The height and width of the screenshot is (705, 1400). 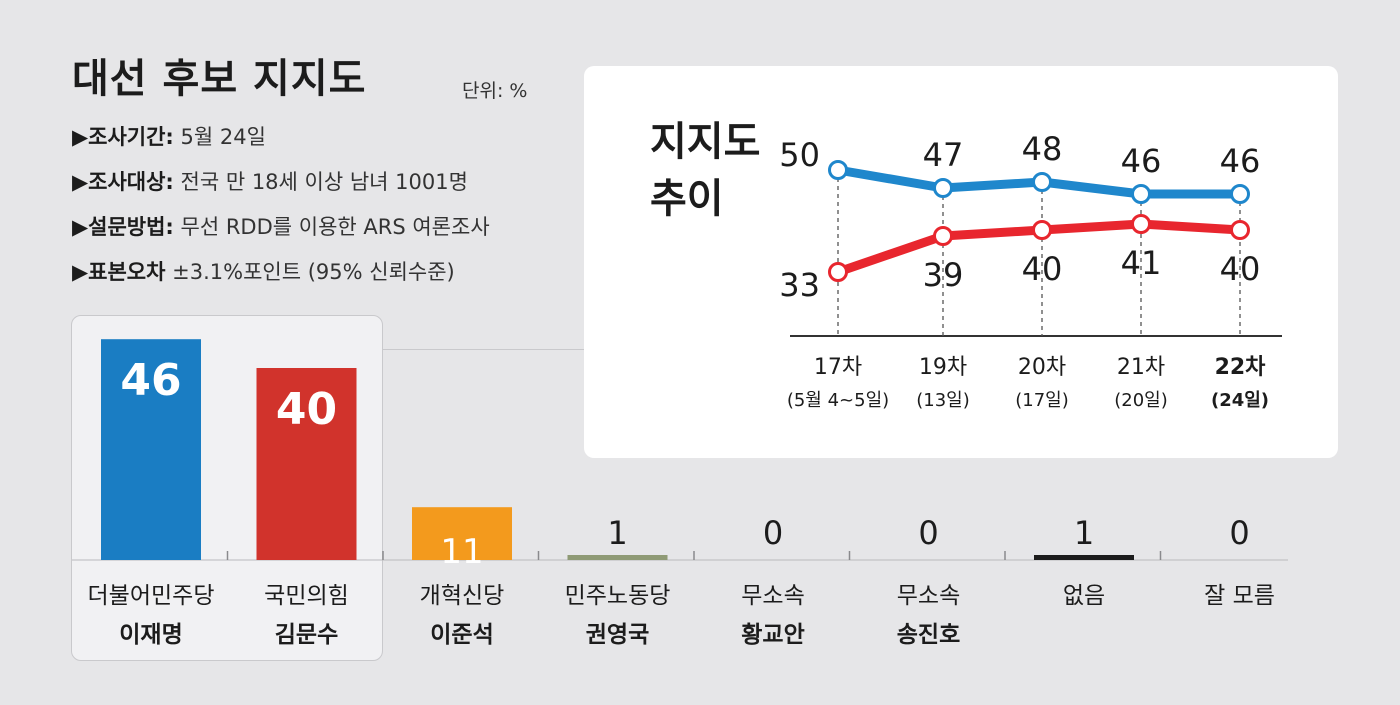 I want to click on bar-category-person: 황교안, so click(x=773, y=635).